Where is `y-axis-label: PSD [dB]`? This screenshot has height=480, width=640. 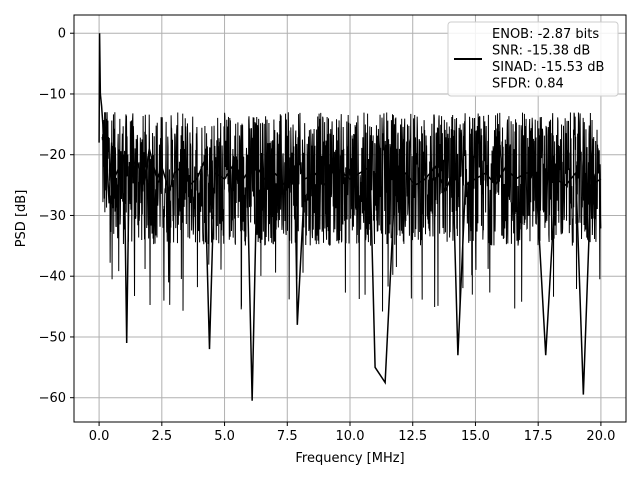
y-axis-label: PSD [dB] is located at coordinates (21, 219).